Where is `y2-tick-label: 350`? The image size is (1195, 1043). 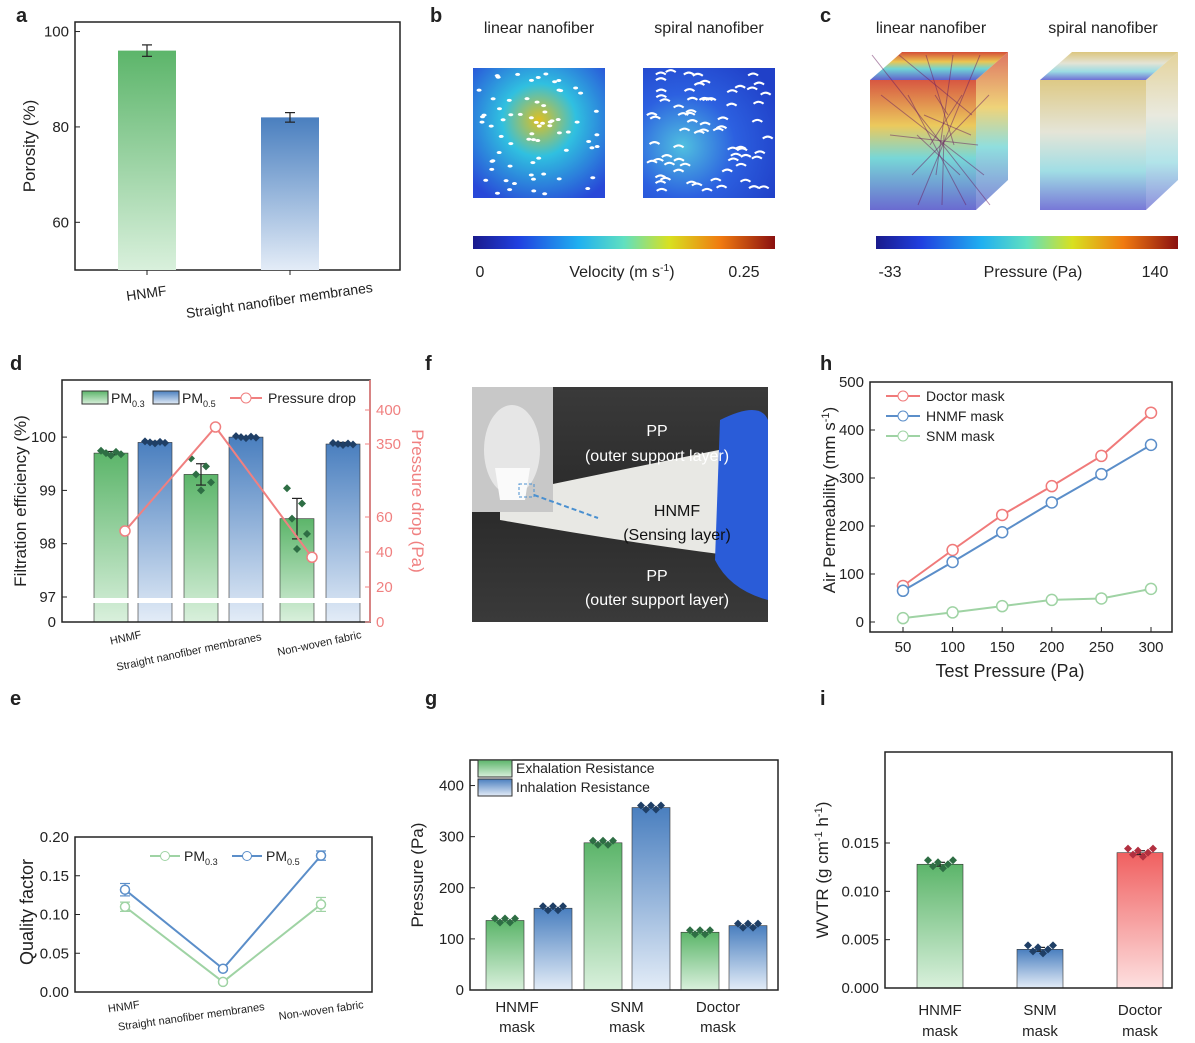
y2-tick-label: 350 is located at coordinates (388, 444).